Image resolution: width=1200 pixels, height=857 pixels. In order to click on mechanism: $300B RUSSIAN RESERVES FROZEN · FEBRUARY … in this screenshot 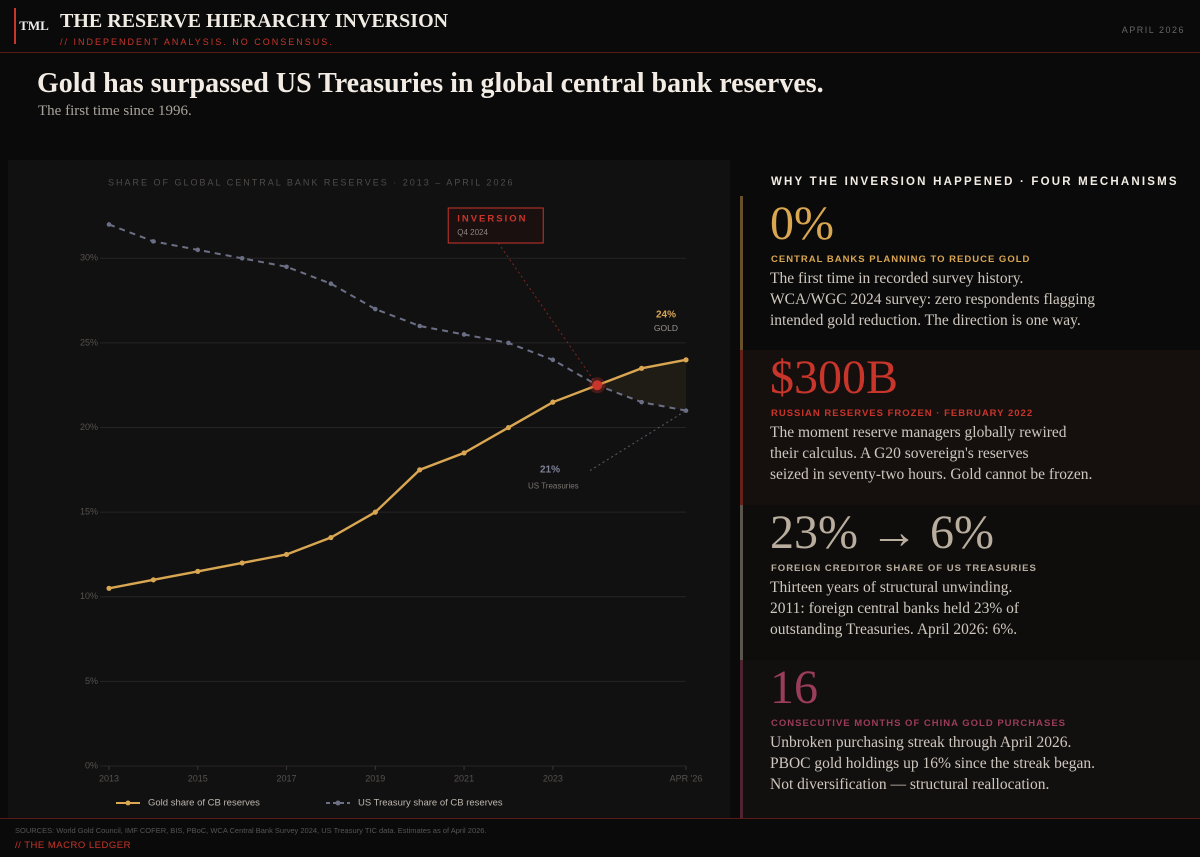, I will do `click(970, 427)`.